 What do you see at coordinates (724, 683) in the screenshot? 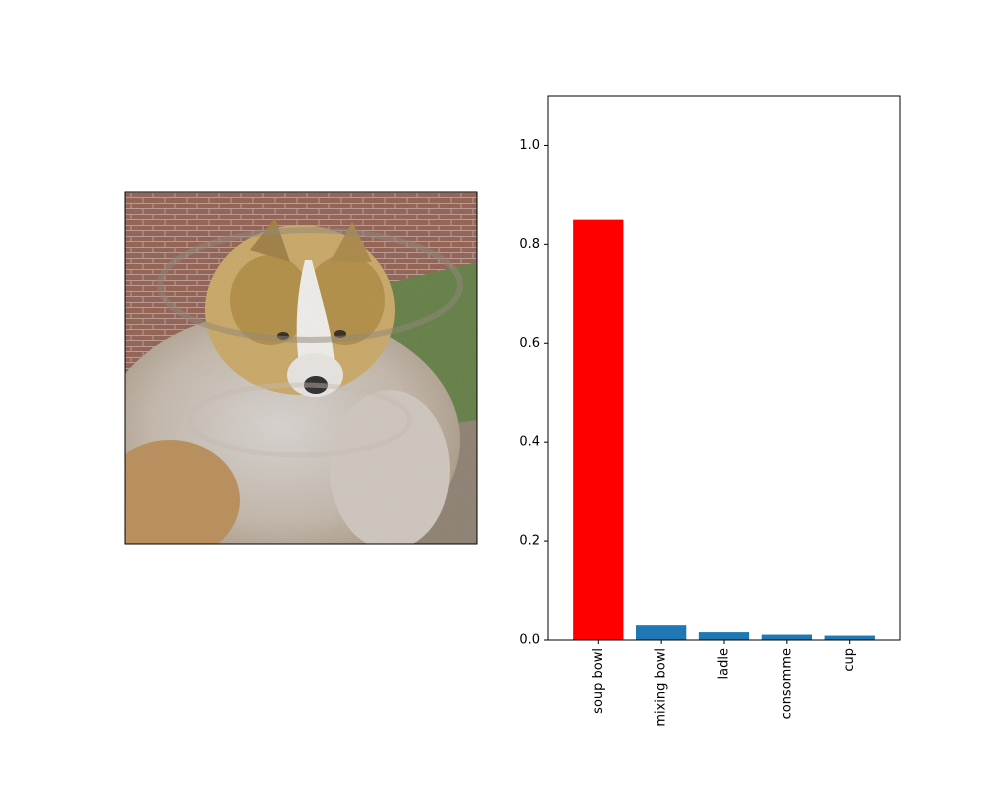
I see `x-axis: soup bowl mixing bowl ladle consomme cup` at bounding box center [724, 683].